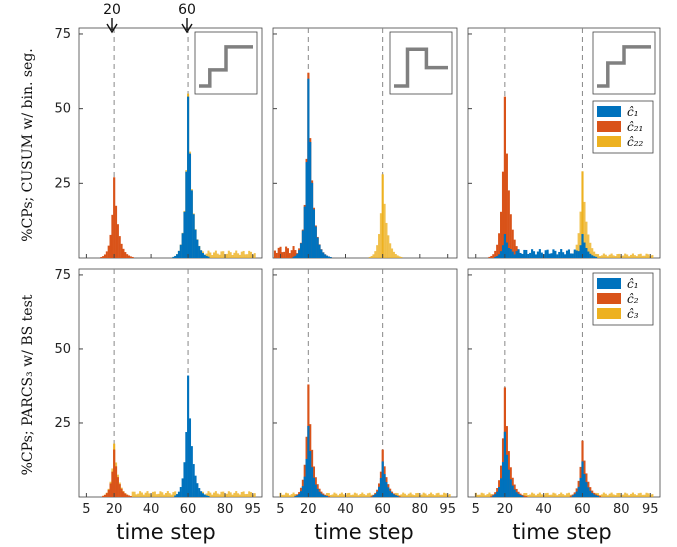  I want to click on y-axis-label-bottom: %CPs; PARCS₃ w/ BS test, so click(28, 384).